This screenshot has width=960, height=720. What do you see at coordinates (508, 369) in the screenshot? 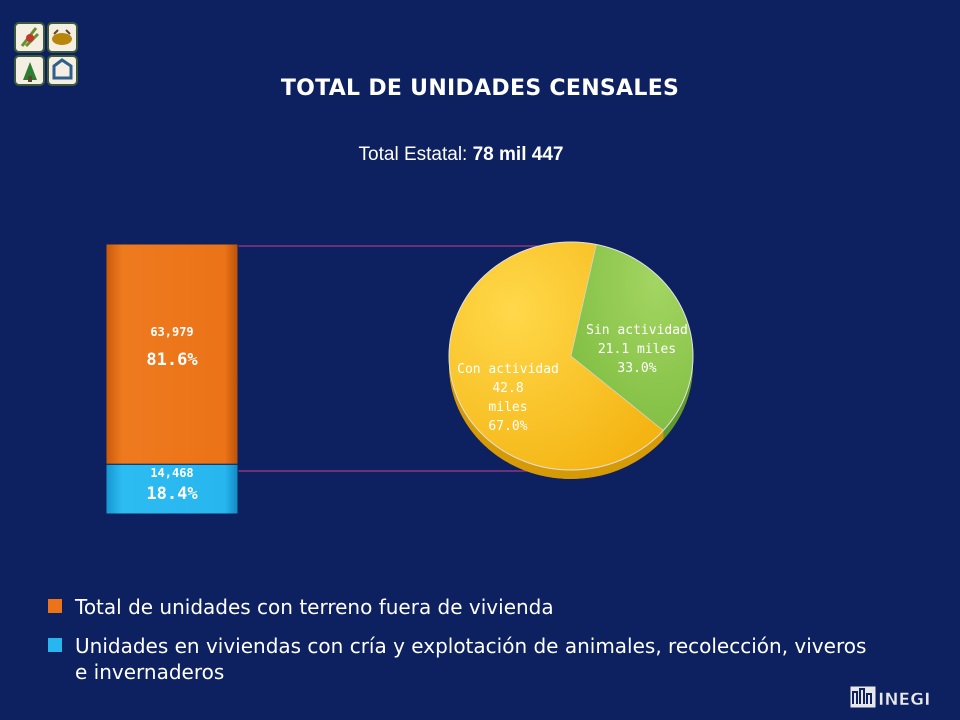
I see `pie-label-line: Con actividad` at bounding box center [508, 369].